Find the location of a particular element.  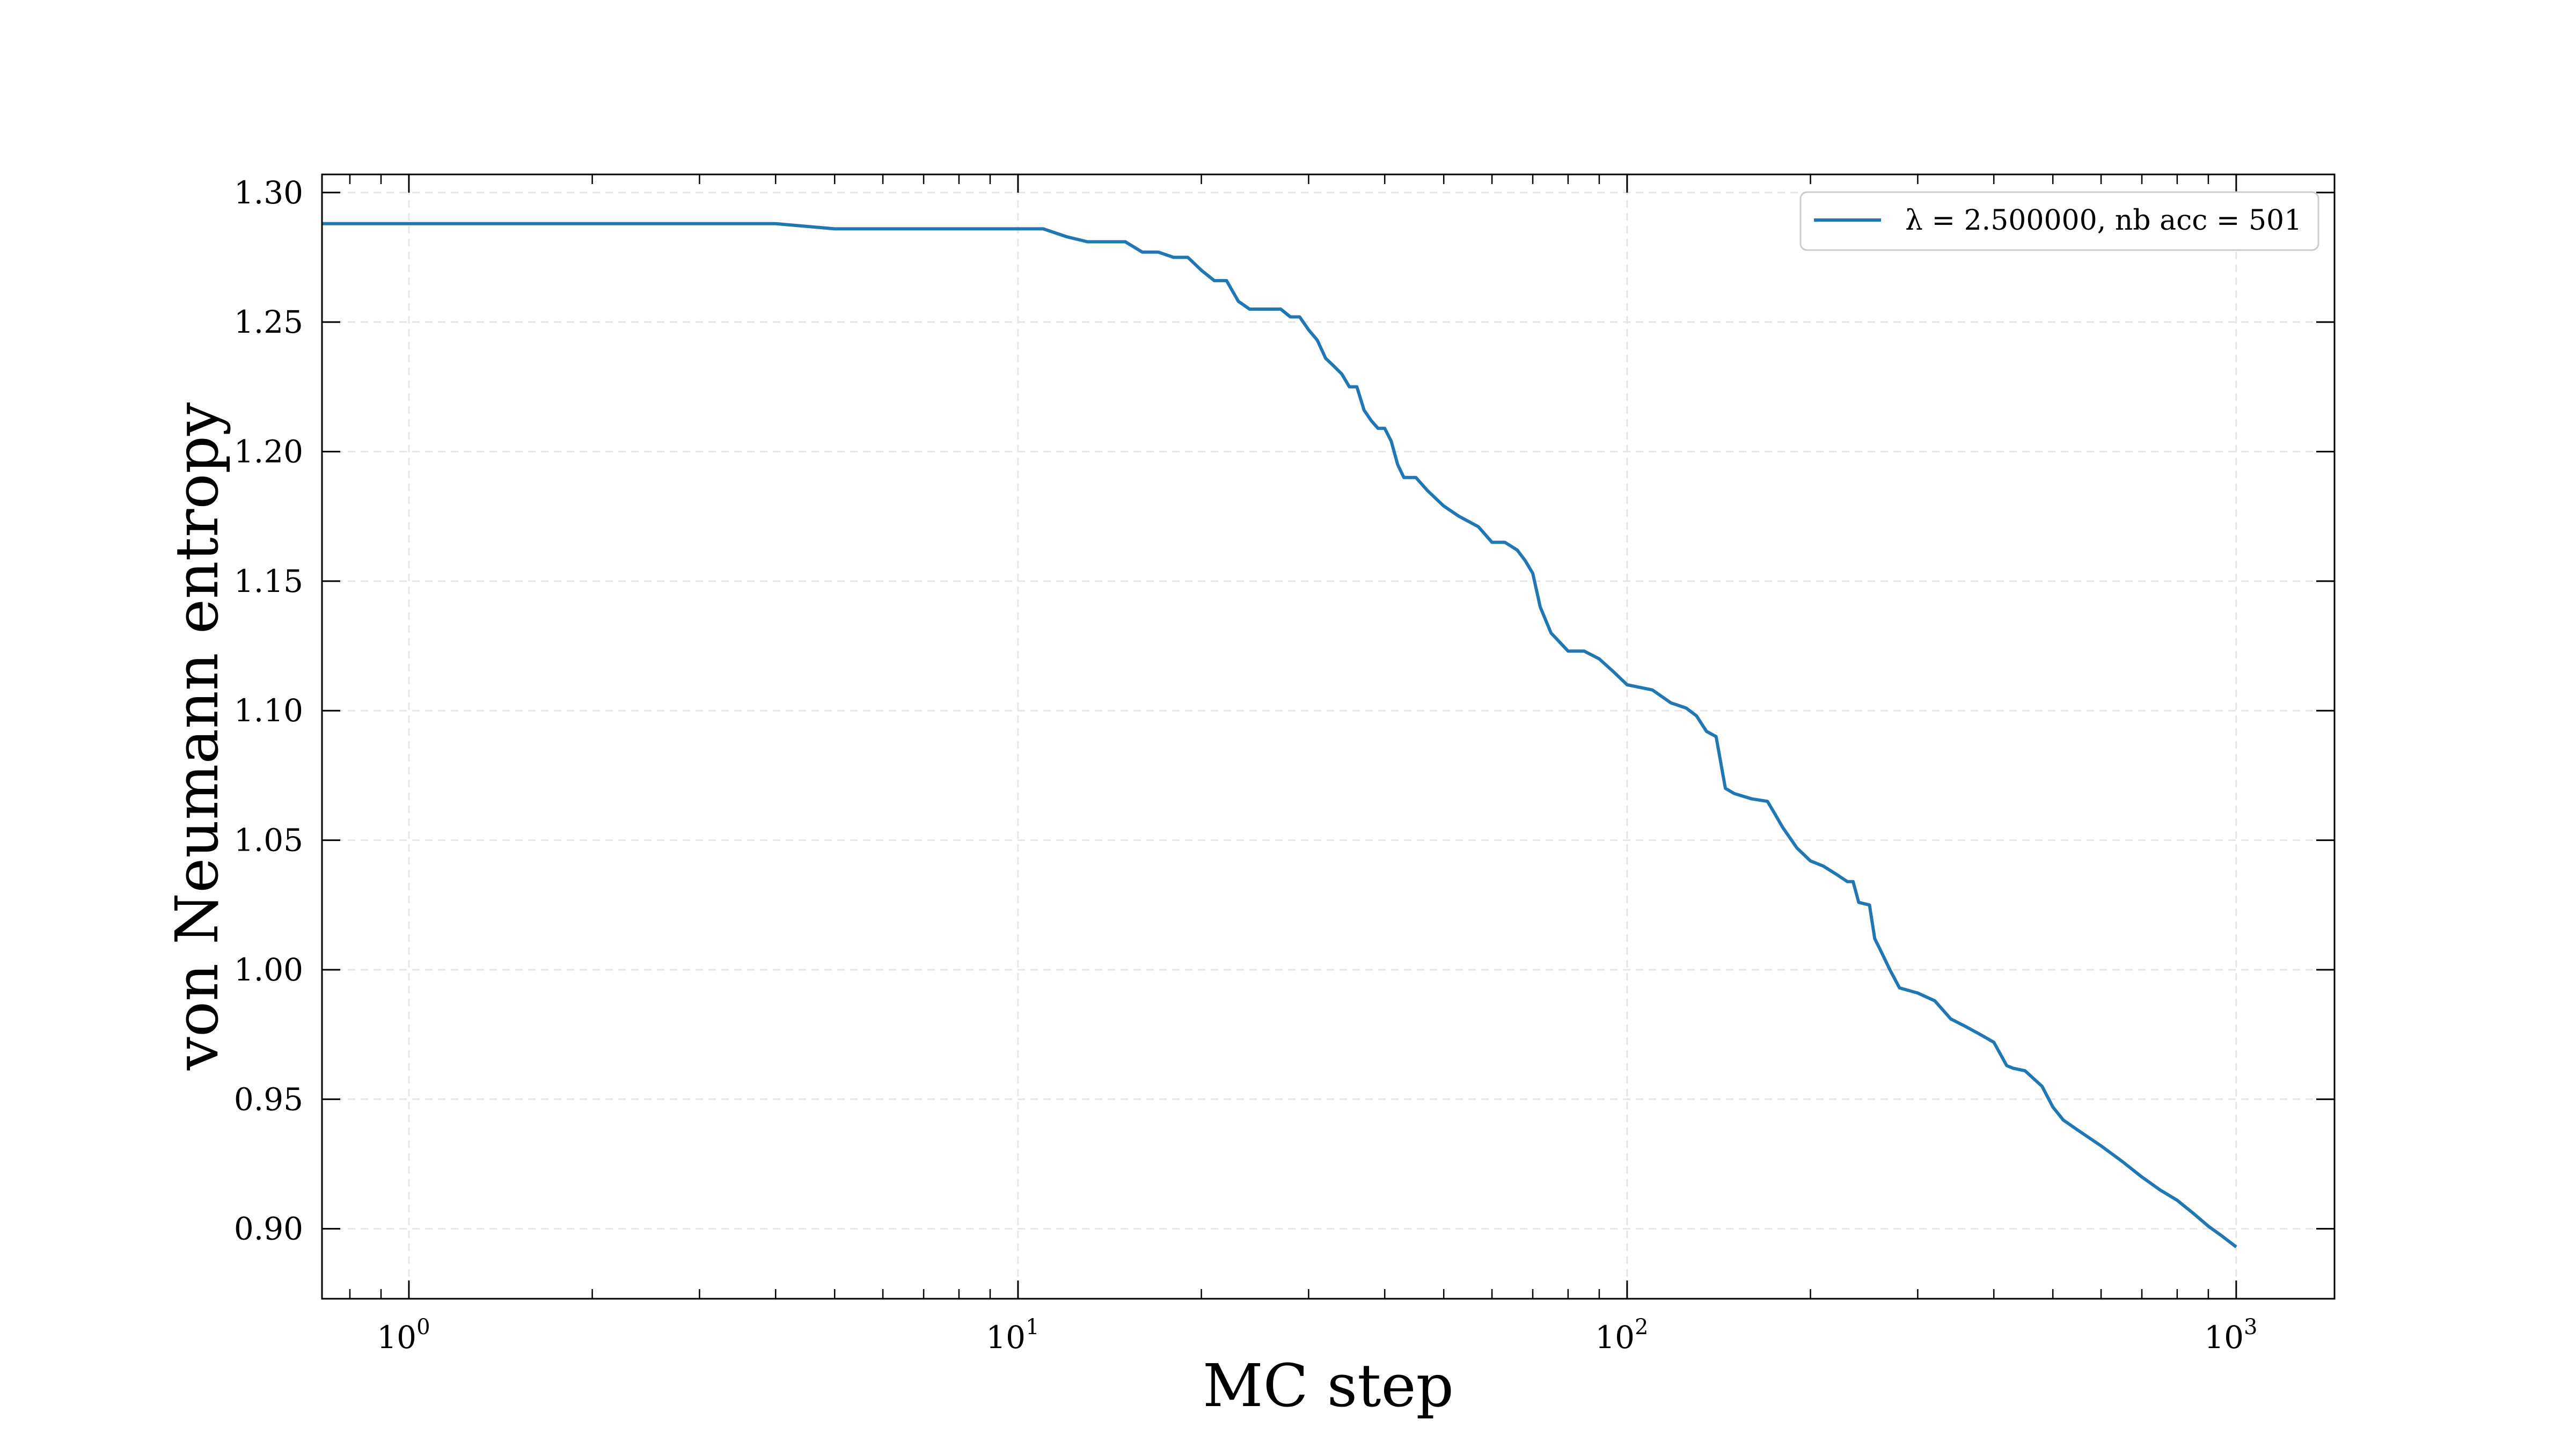

y-tick-label: 1.00 is located at coordinates (268, 970).